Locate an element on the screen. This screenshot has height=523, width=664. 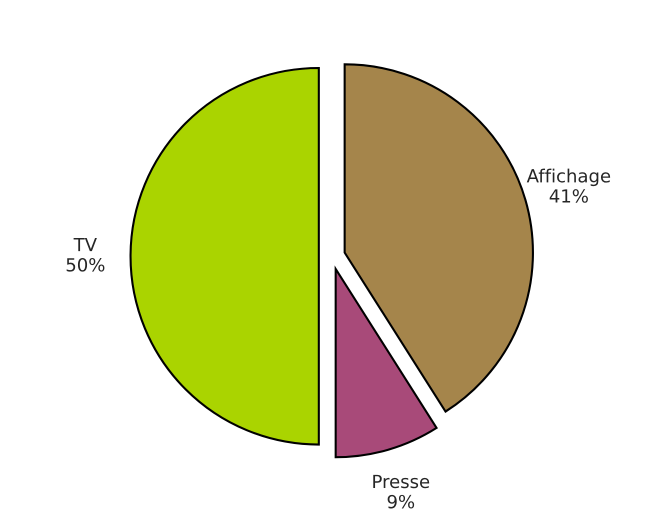
slice-label: Affichage is located at coordinates (568, 177).